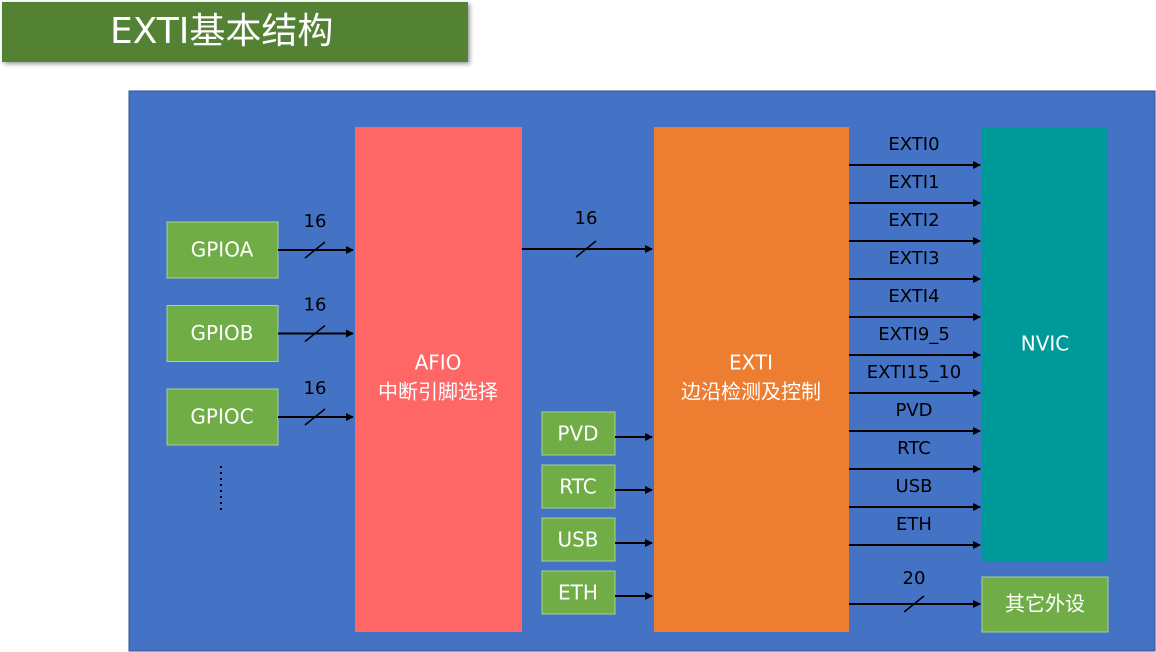 The height and width of the screenshot is (652, 1156). I want to click on output-label: ETH, so click(914, 524).